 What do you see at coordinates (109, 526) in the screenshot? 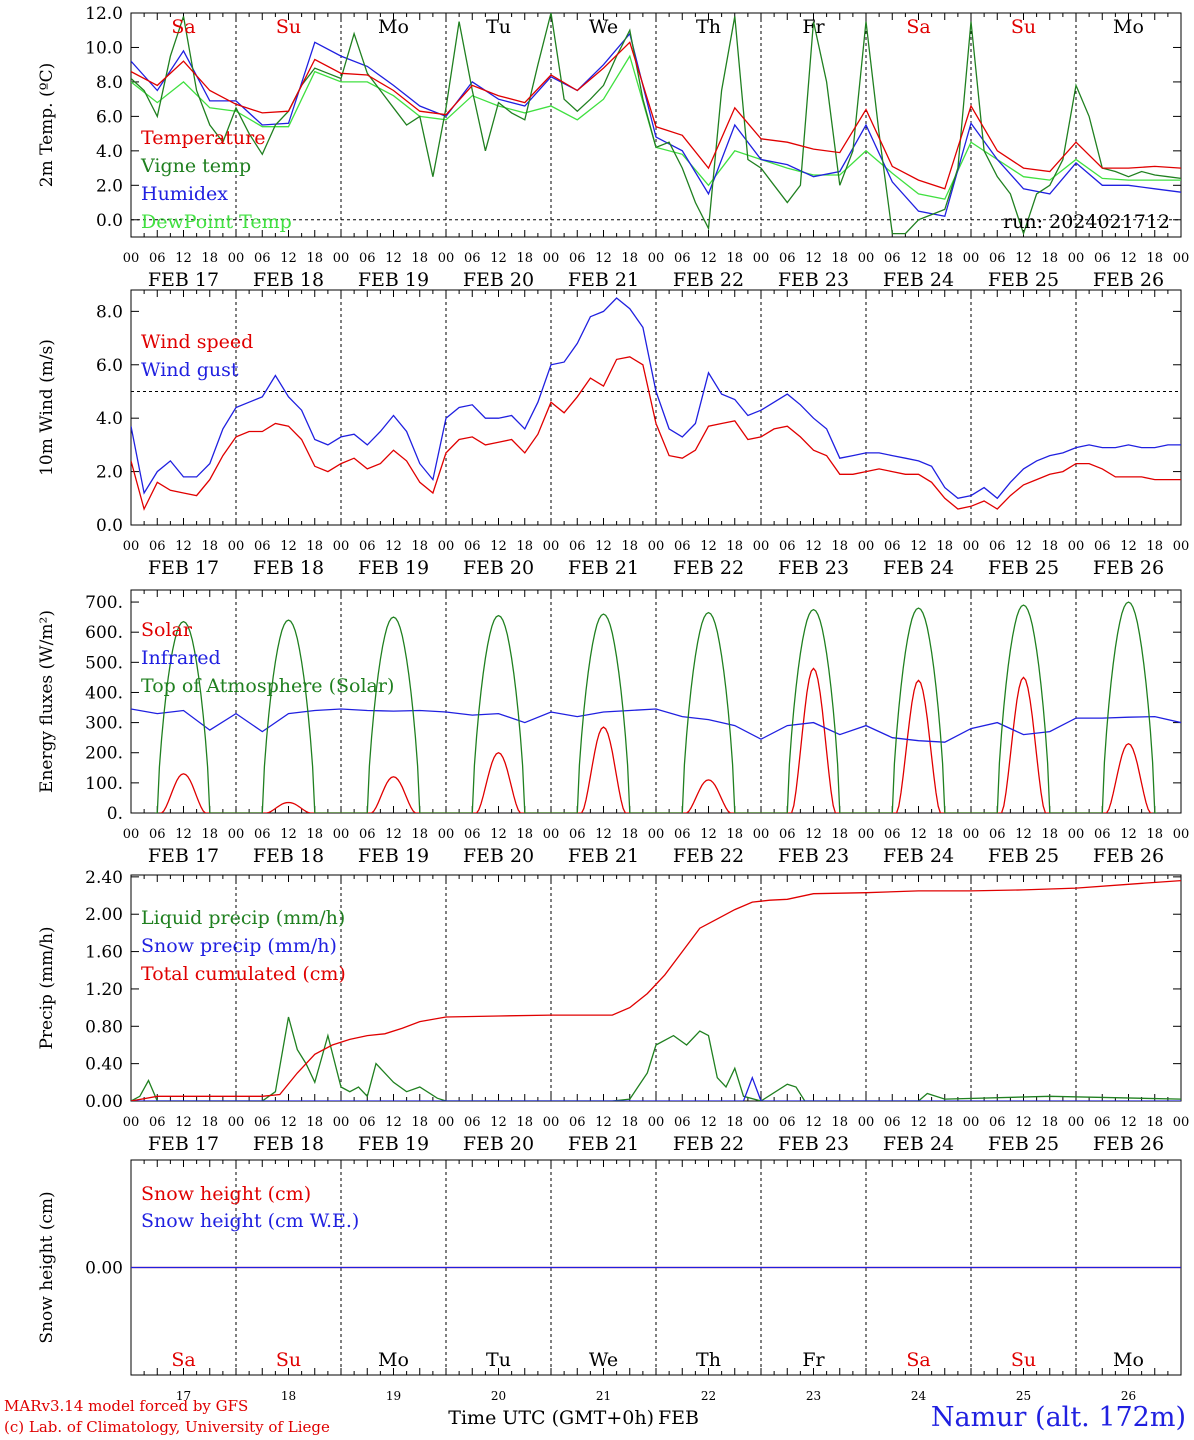
I see `y-tick-label: 0.0` at bounding box center [109, 526].